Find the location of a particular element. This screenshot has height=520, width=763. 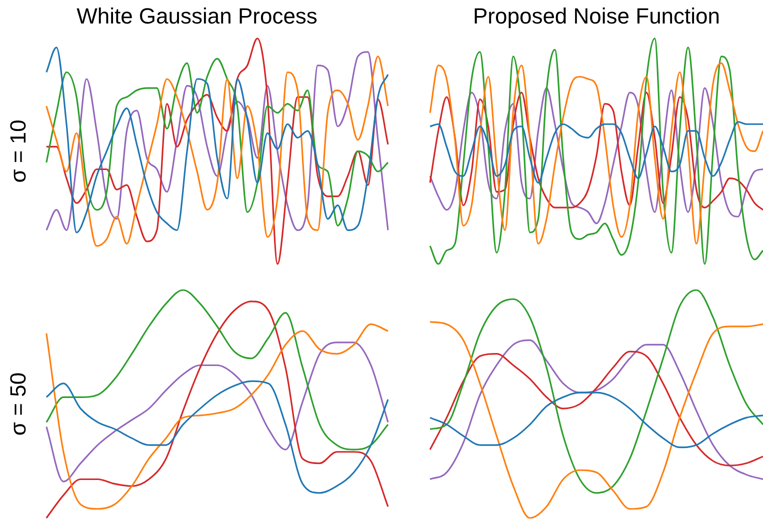

chart-title: White Gaussian Process is located at coordinates (197, 15).